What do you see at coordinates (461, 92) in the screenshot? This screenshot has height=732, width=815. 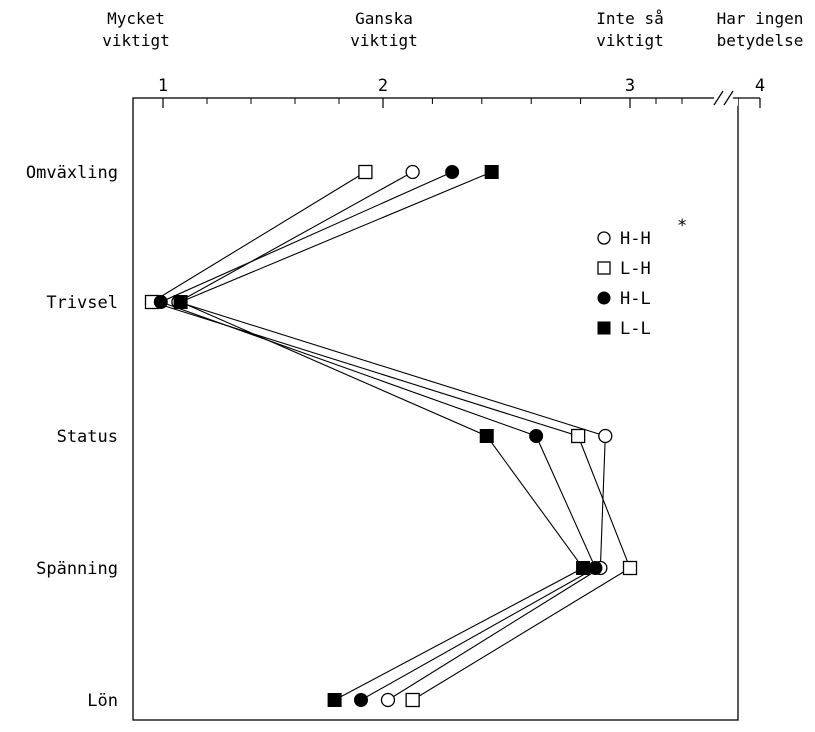 I see `x-axis-ticks: 1 2 3 4` at bounding box center [461, 92].